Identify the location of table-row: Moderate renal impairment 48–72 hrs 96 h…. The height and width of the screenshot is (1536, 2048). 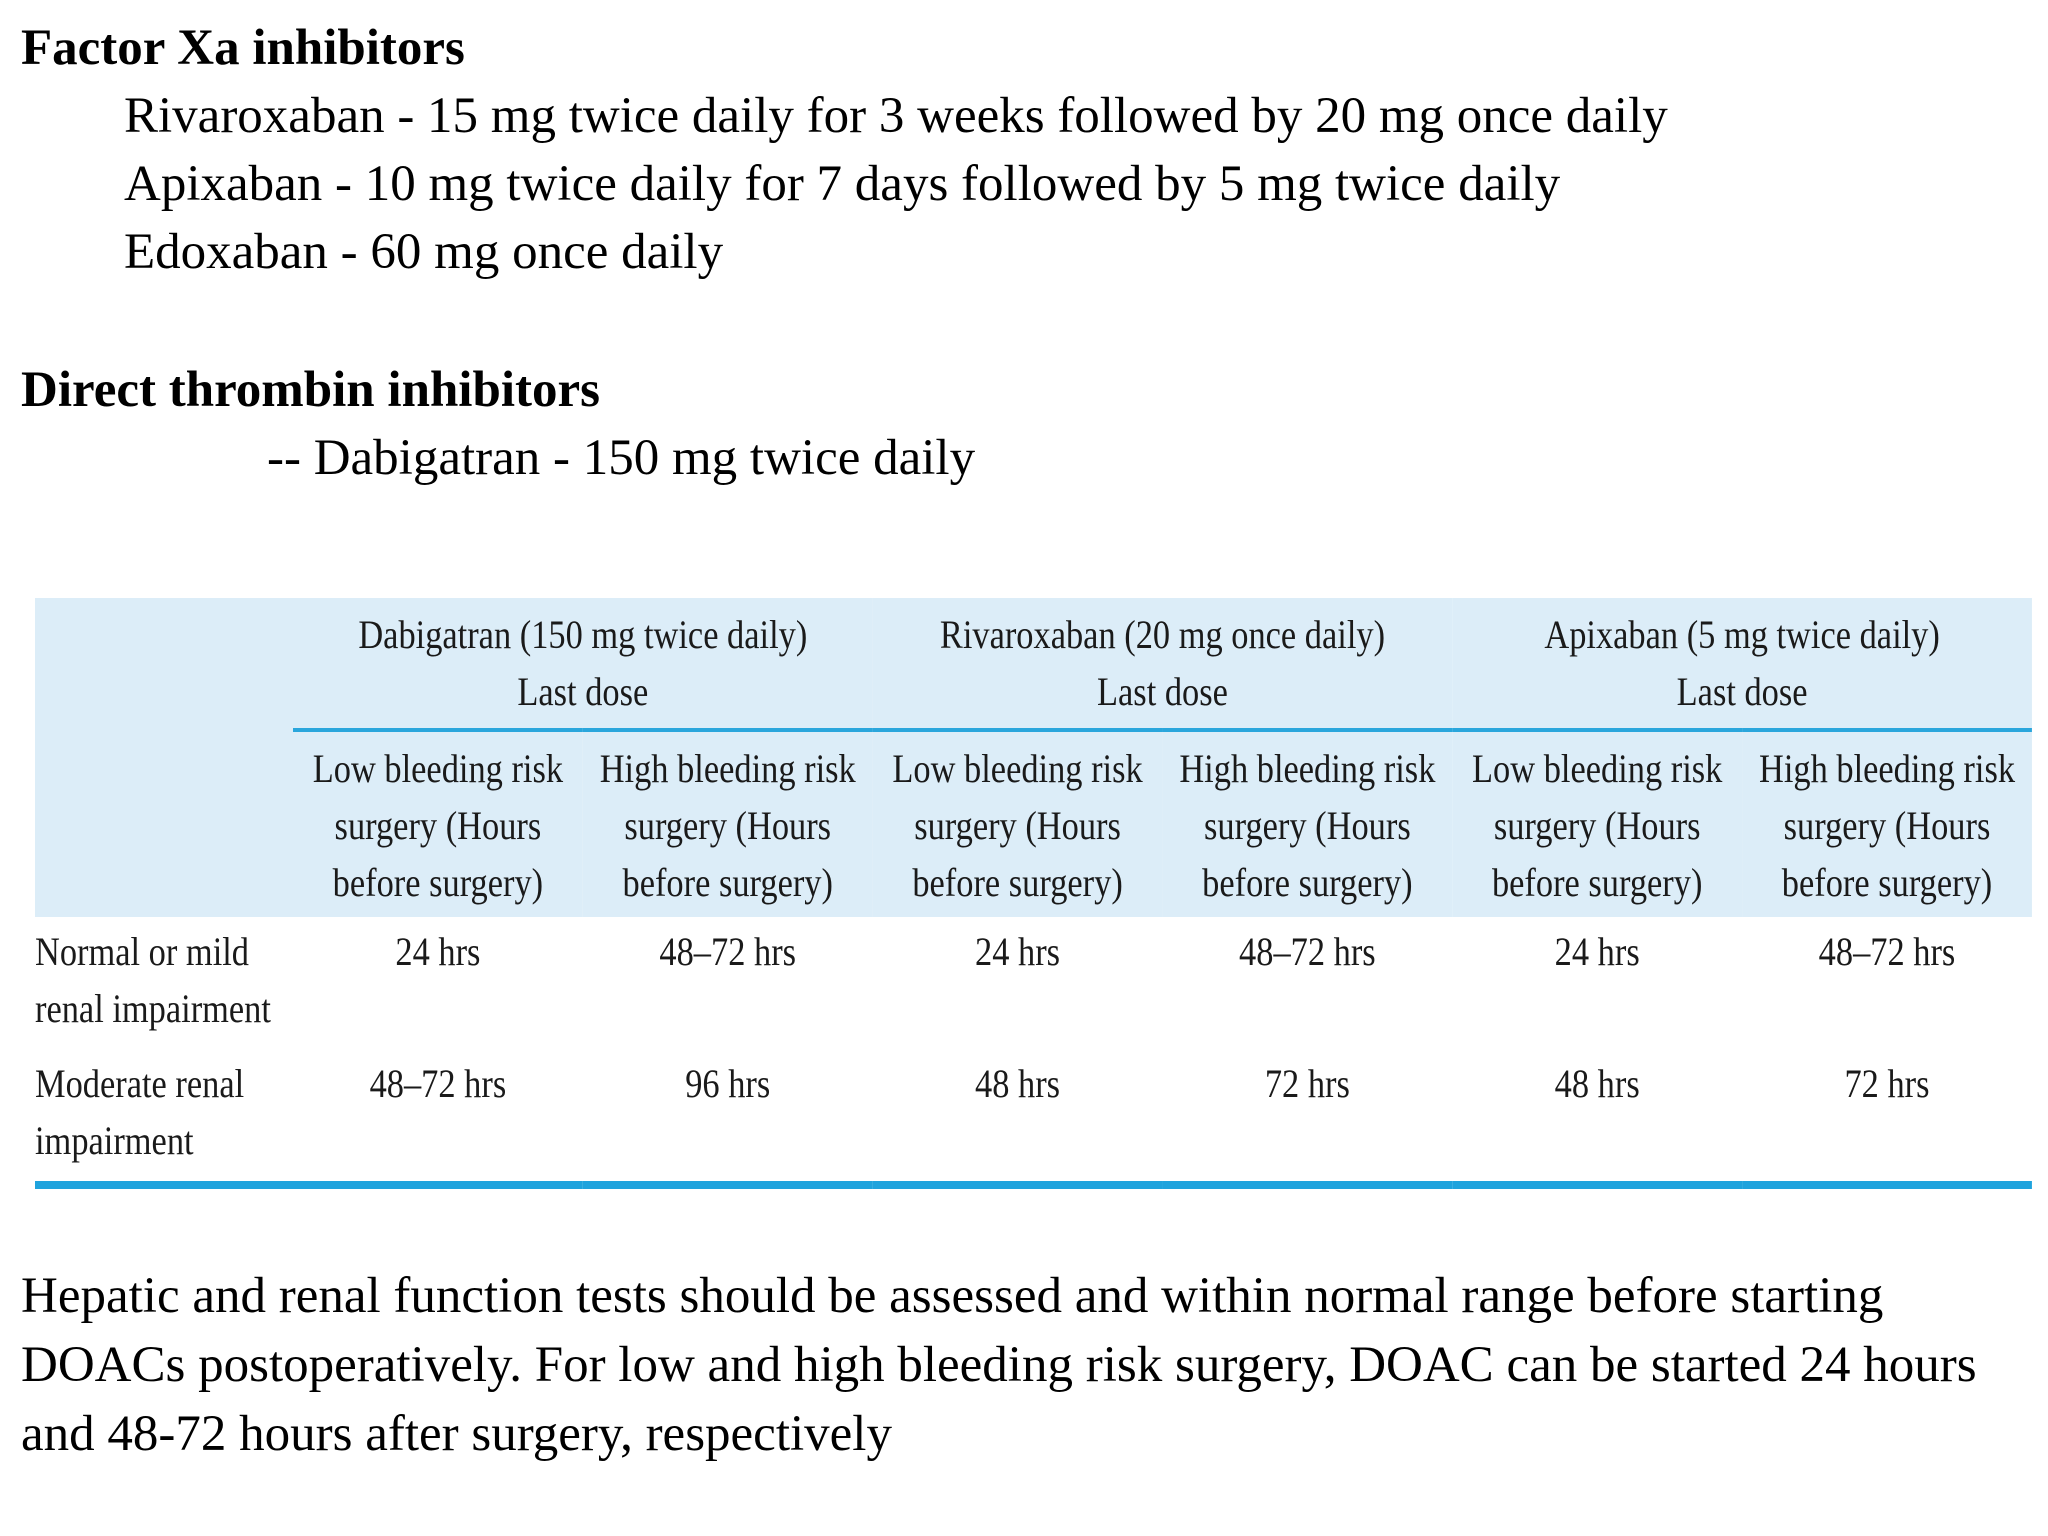
(1033, 1119).